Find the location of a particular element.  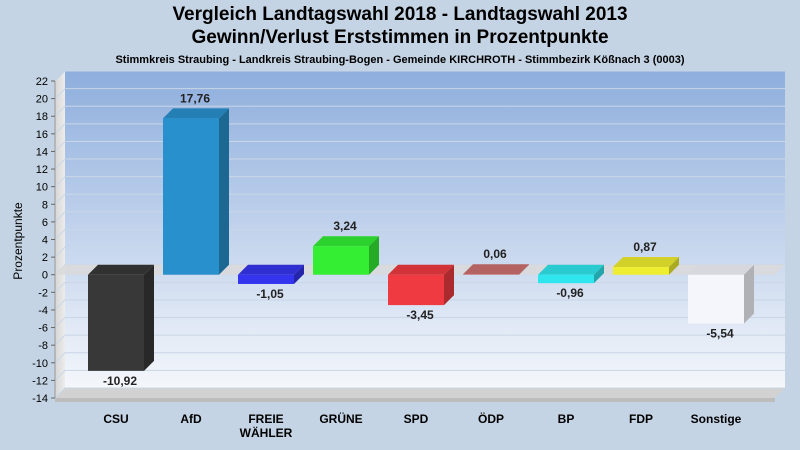

bar-value-label: 0,87 is located at coordinates (645, 247).